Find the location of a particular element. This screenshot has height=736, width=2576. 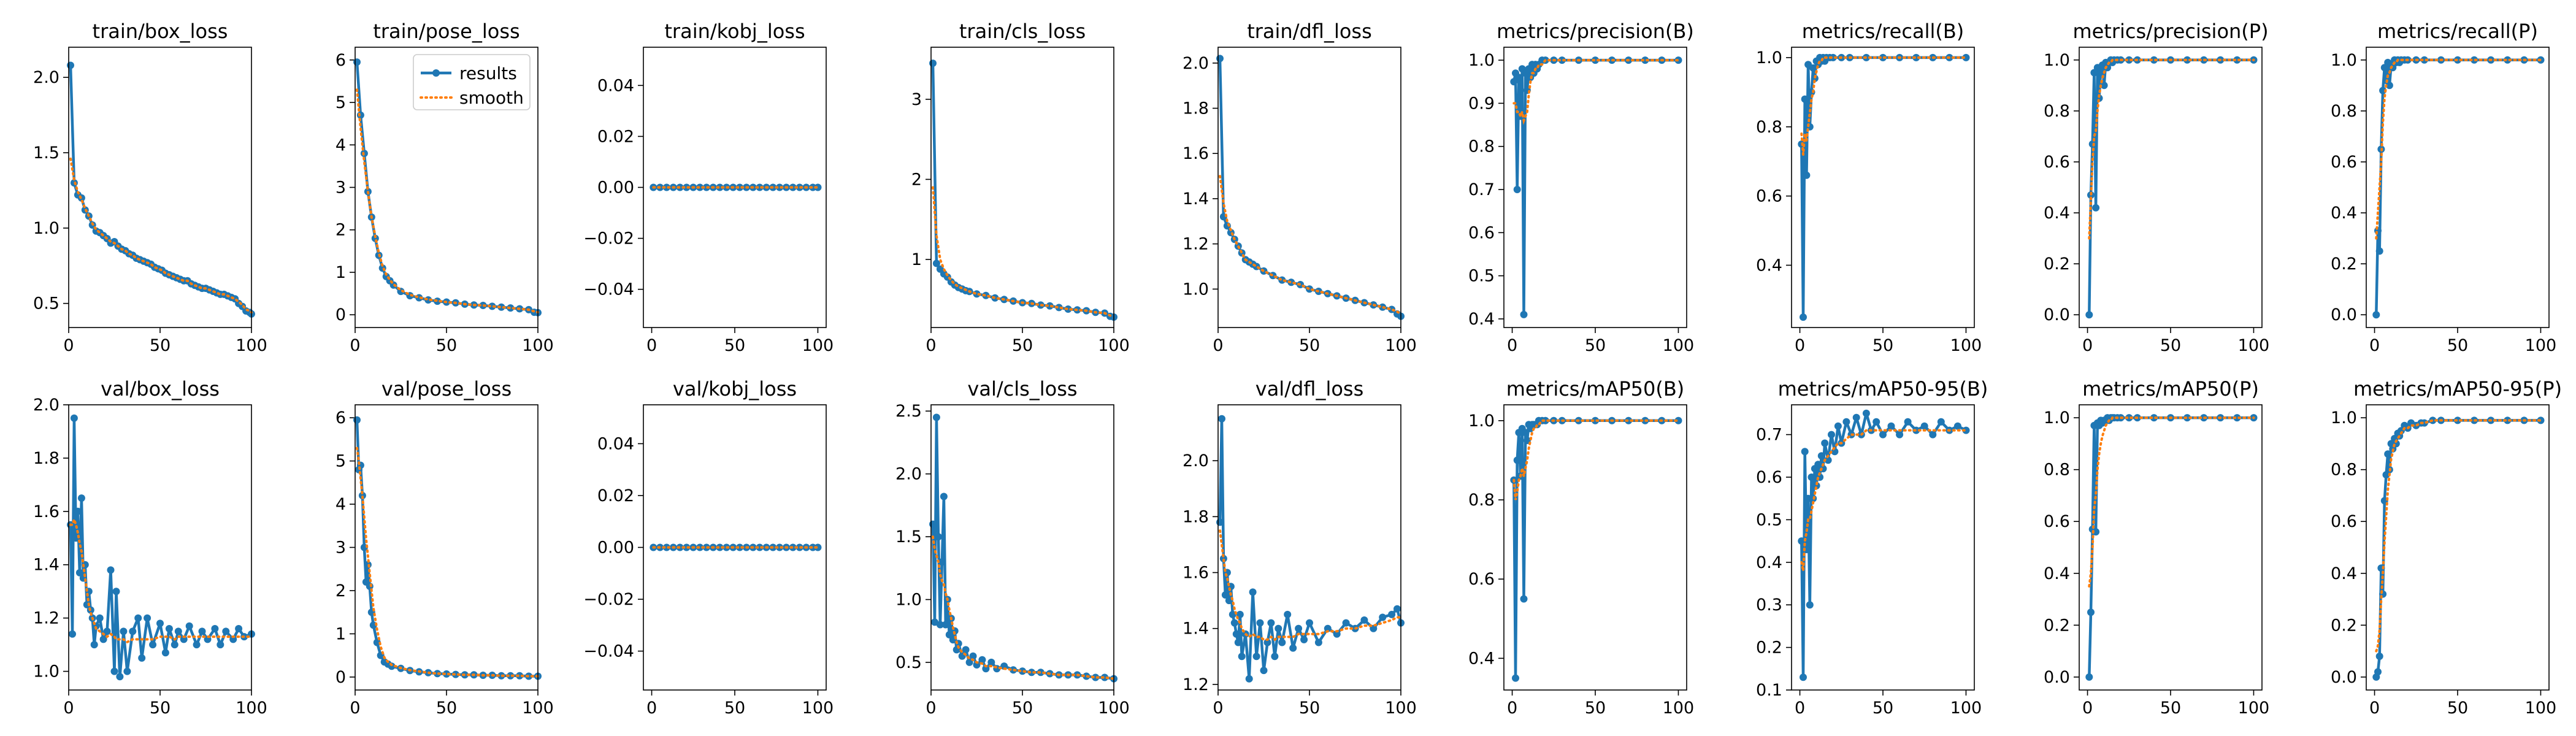

y-tick-label: 0.9 is located at coordinates (1481, 103).